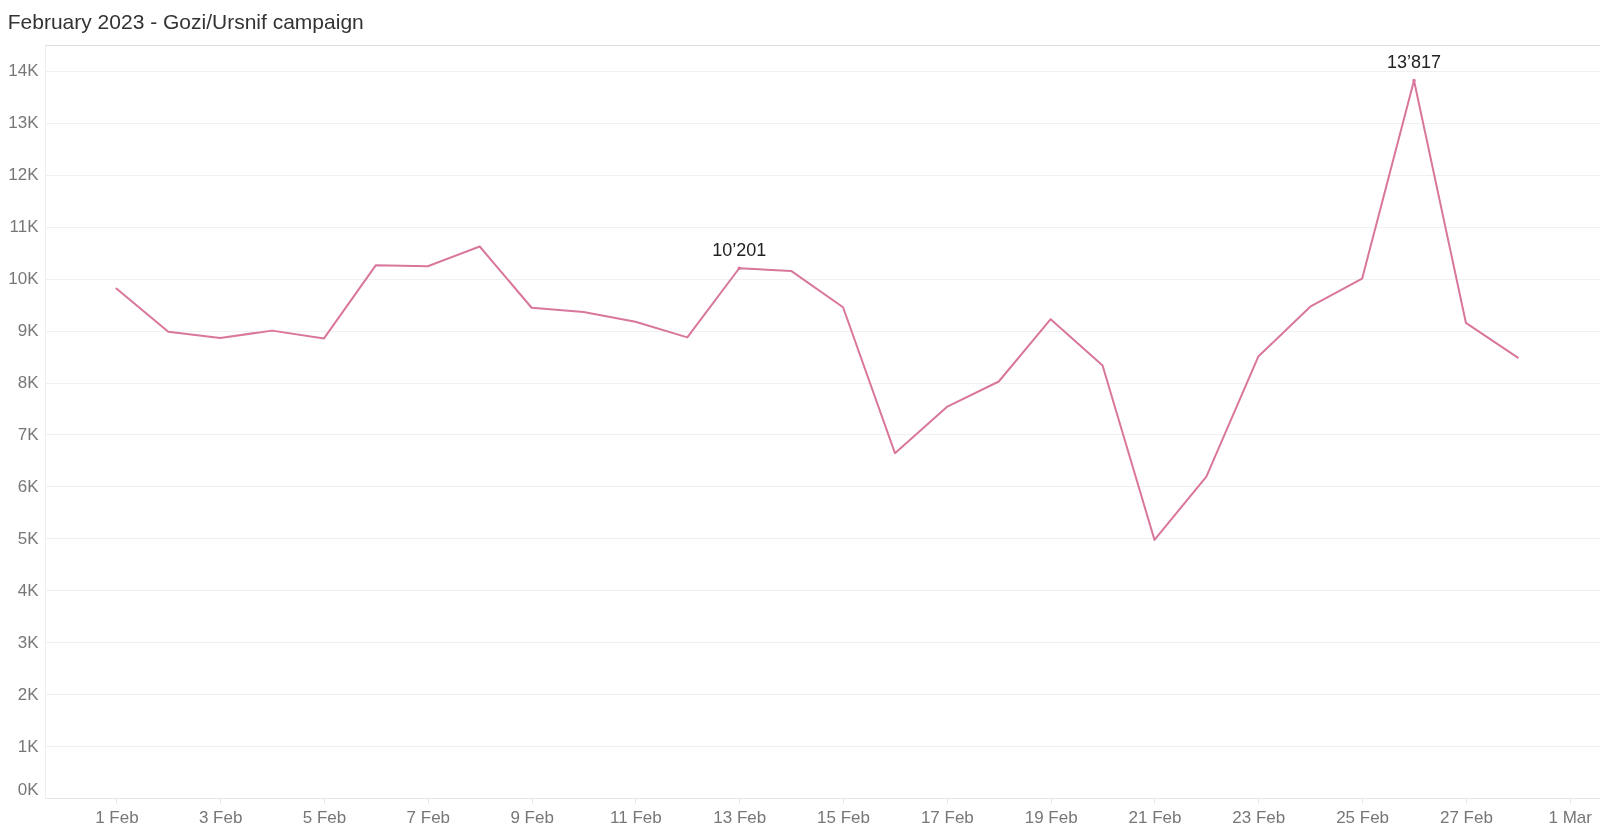 This screenshot has width=1600, height=837. I want to click on x-tick-label: 11 Feb, so click(636, 817).